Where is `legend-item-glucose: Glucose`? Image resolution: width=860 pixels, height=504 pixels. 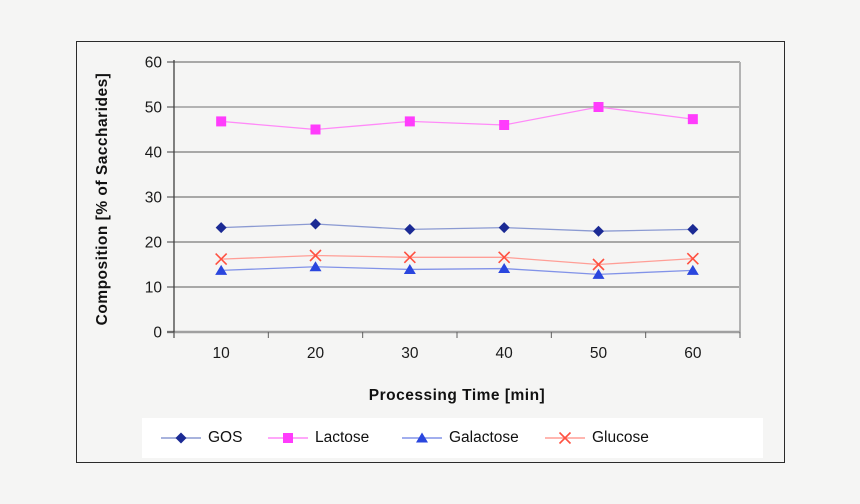
legend-item-glucose: Glucose is located at coordinates (597, 438).